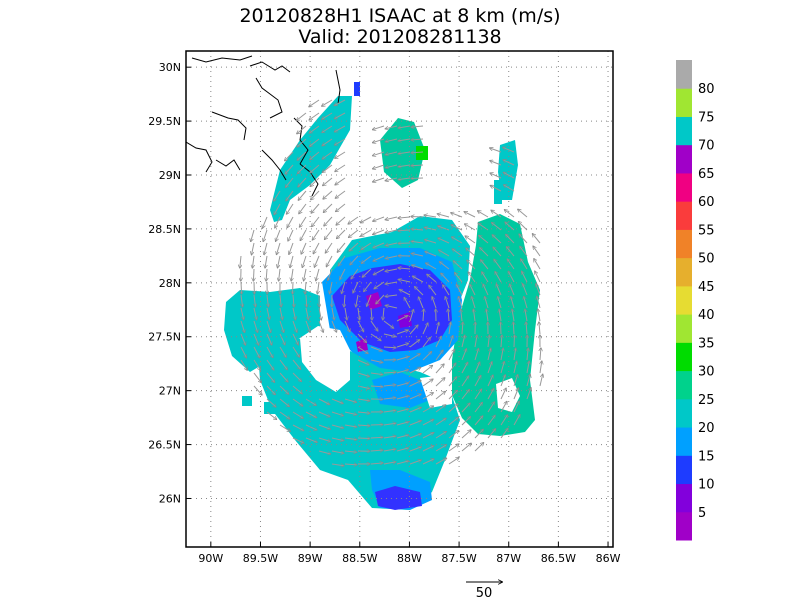  What do you see at coordinates (702, 513) in the screenshot?
I see `colorbar-label: 5` at bounding box center [702, 513].